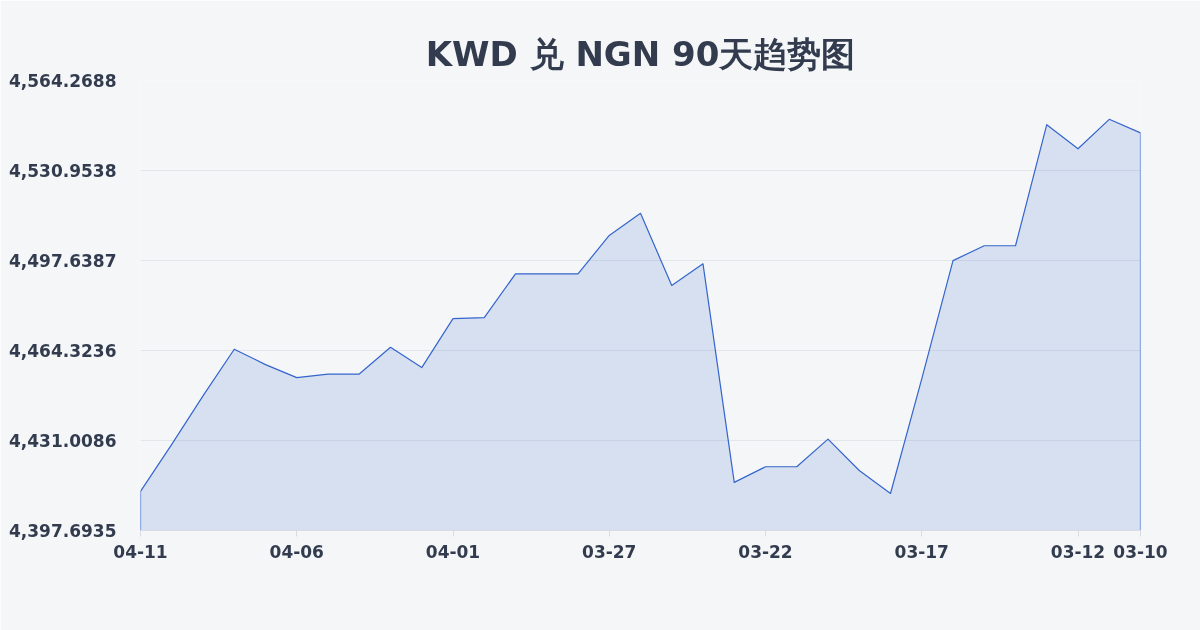 Image resolution: width=1200 pixels, height=630 pixels. Describe the element at coordinates (453, 551) in the screenshot. I see `x-tick-label: 04-01` at that location.